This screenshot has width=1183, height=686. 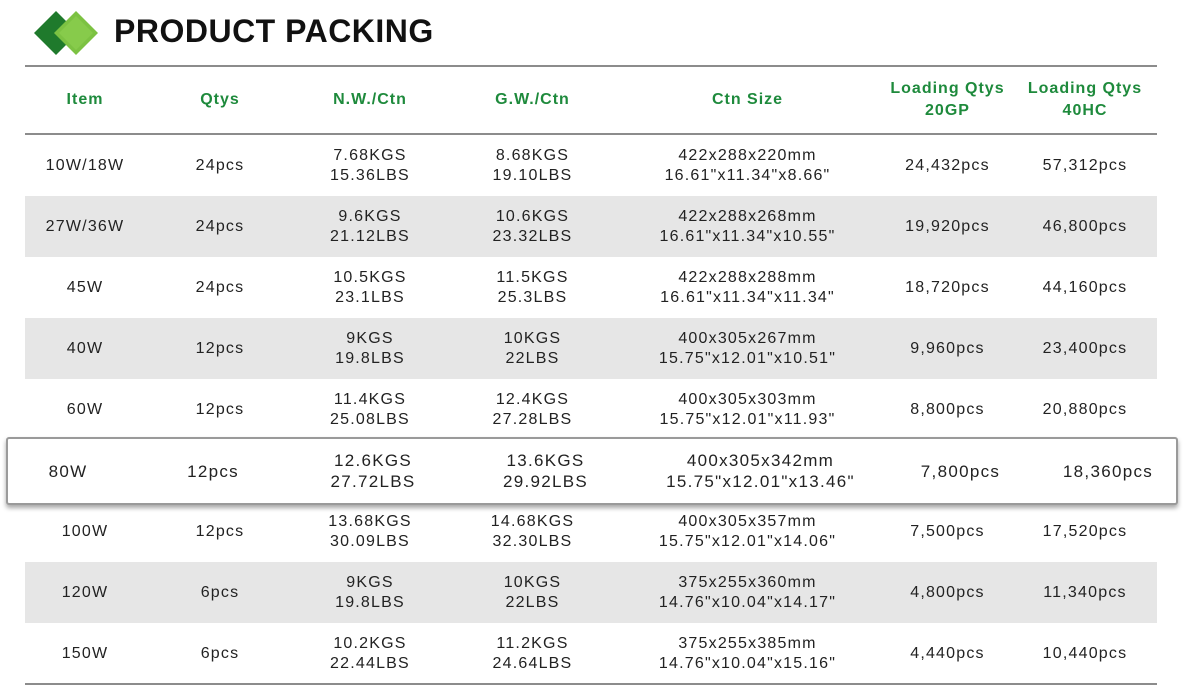 I want to click on cell-carton-size: 375x255x360mm 14.76"x10.04"x14.17", so click(x=747, y=592).